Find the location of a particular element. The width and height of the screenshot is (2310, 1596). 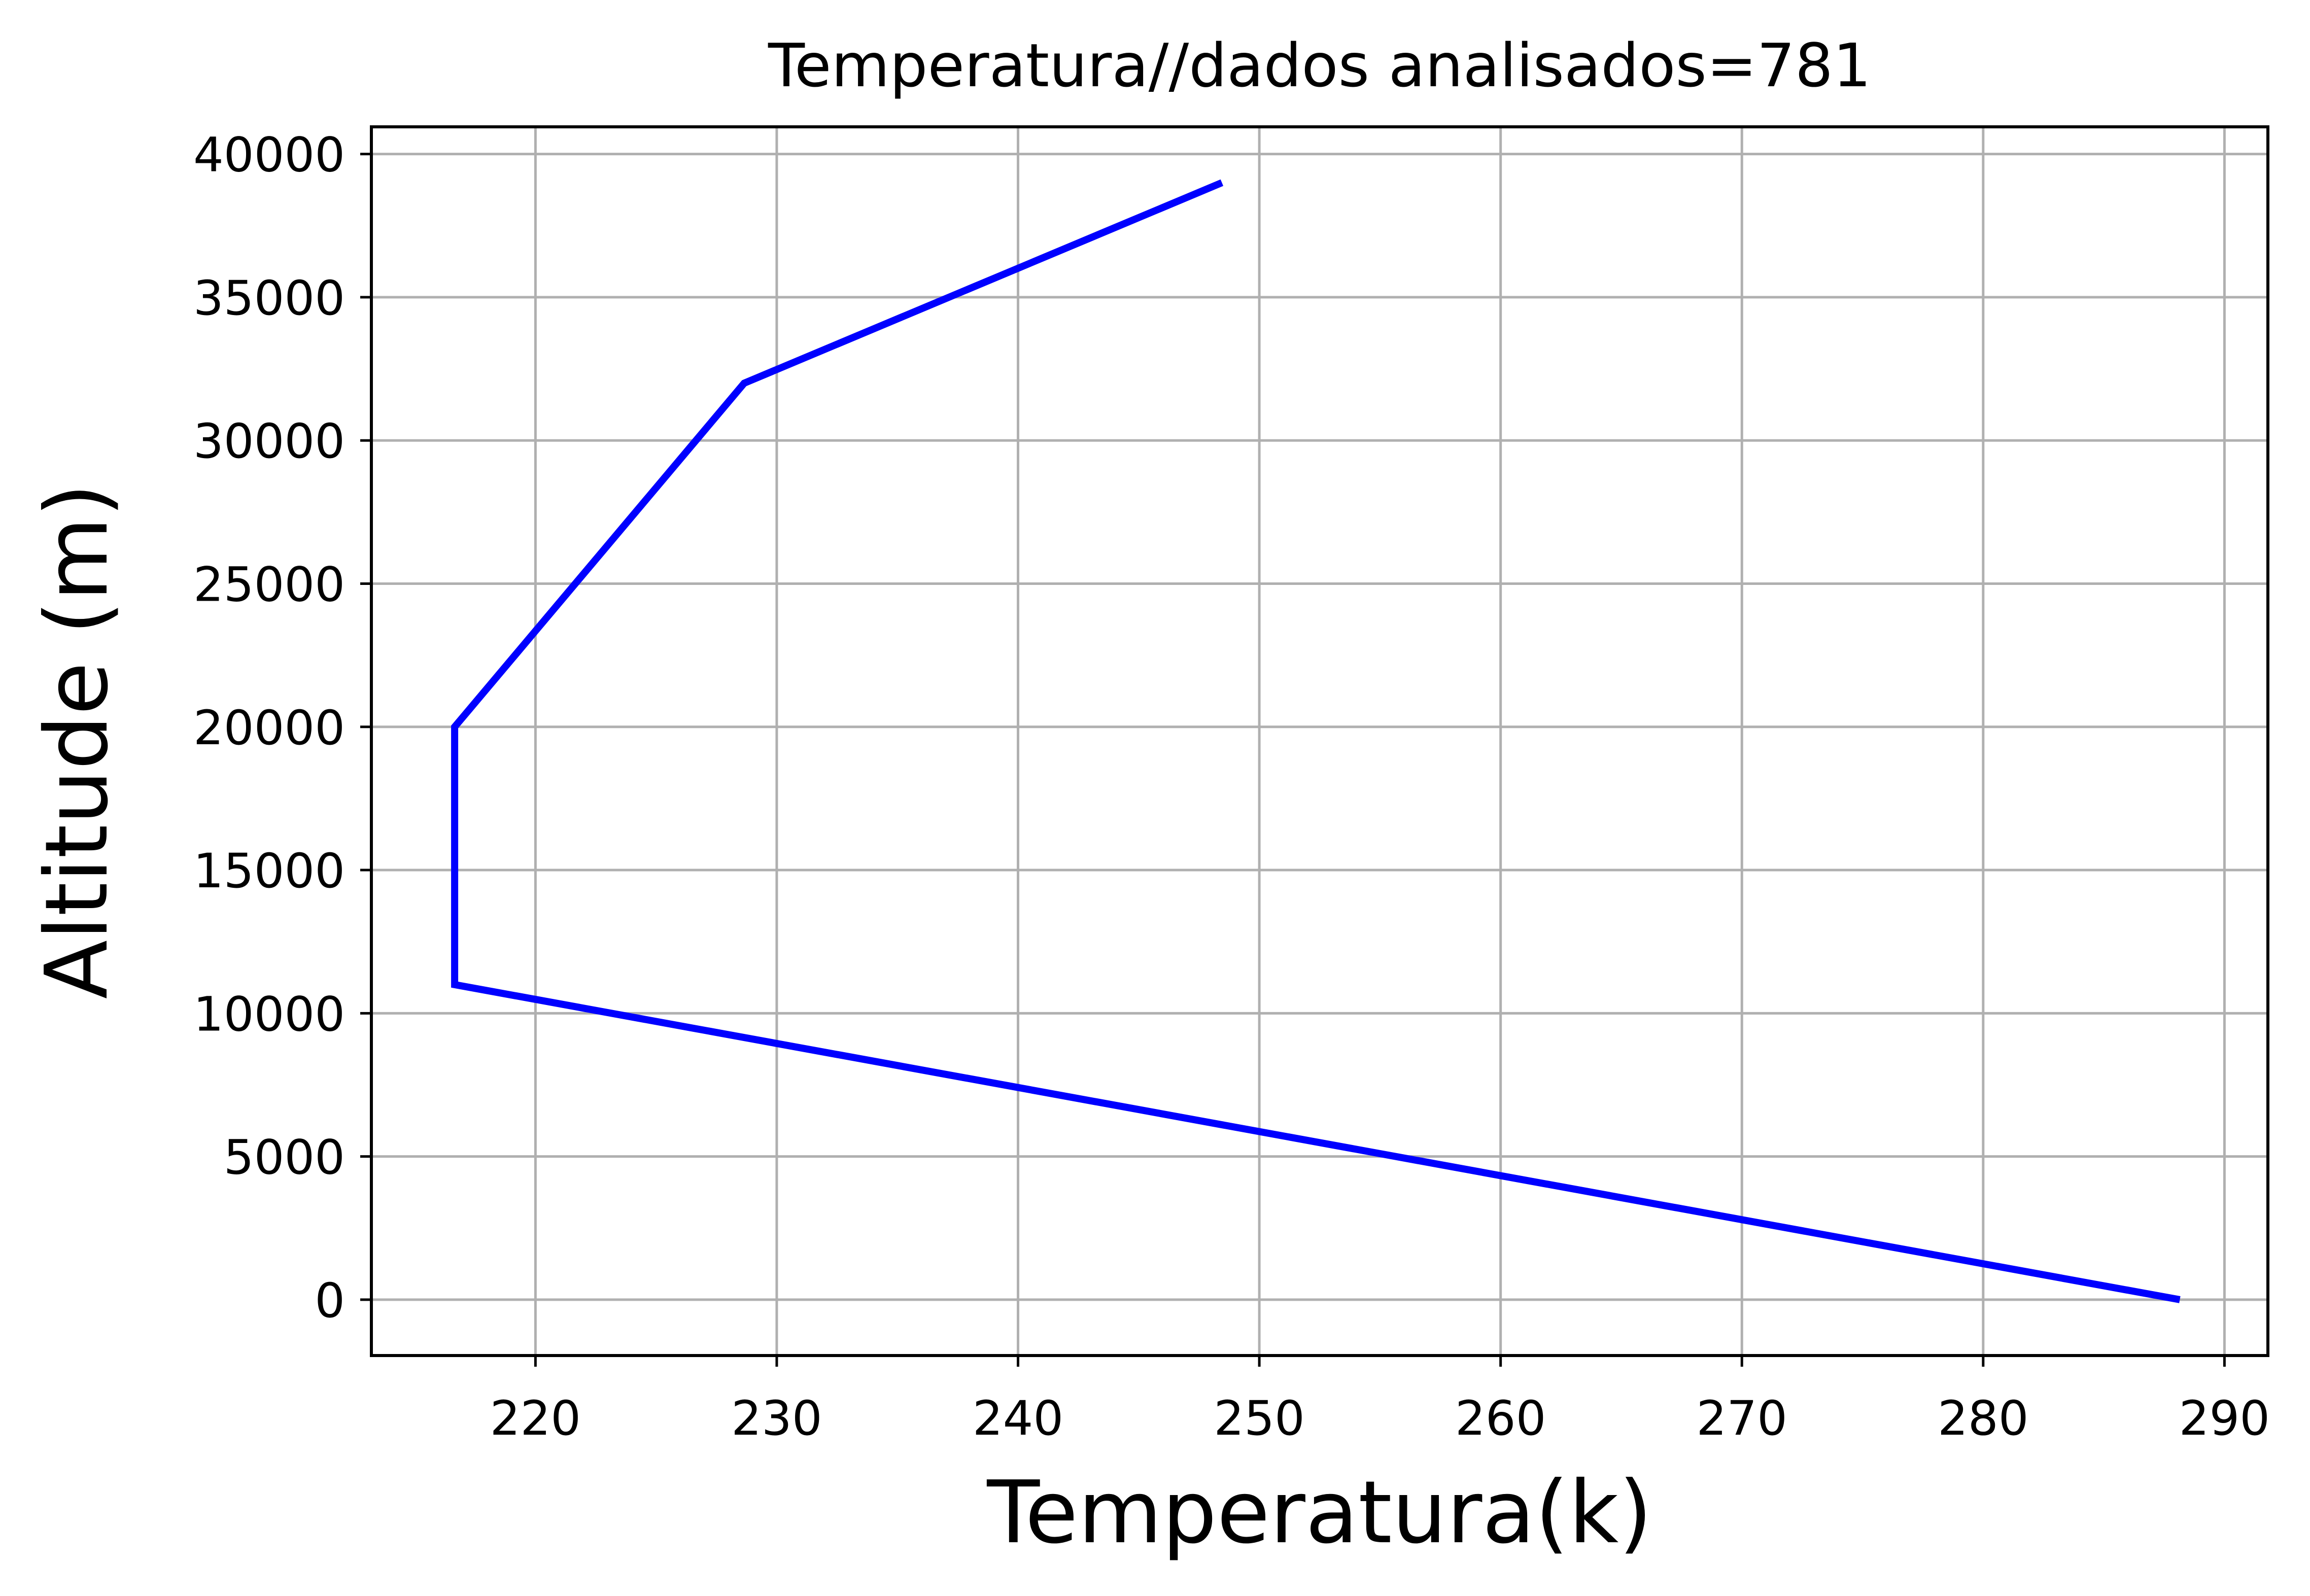

y-tick-label: 30000 is located at coordinates (269, 441).